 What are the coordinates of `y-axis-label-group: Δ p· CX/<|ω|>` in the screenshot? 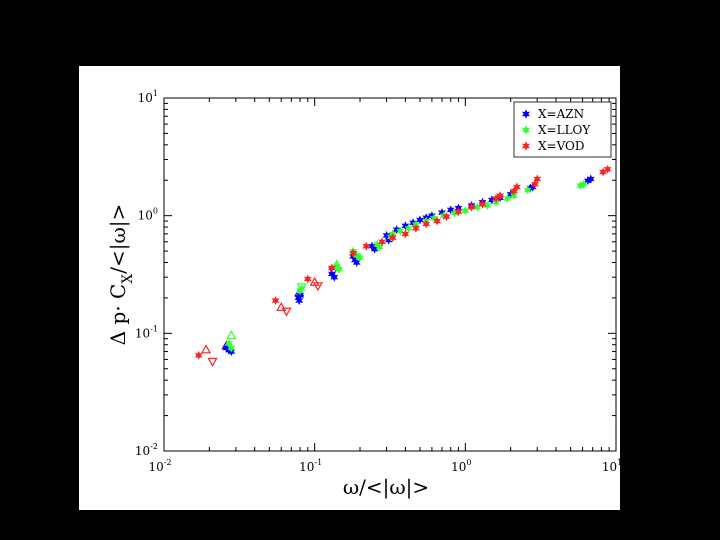 It's located at (121, 275).